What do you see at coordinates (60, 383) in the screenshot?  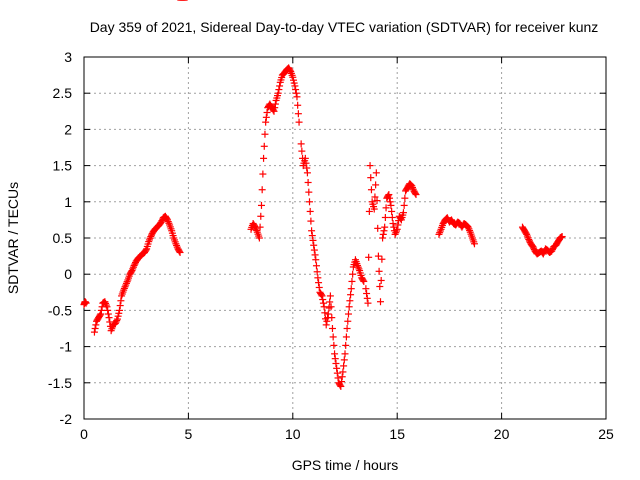 I see `y-tick-label: -1.5` at bounding box center [60, 383].